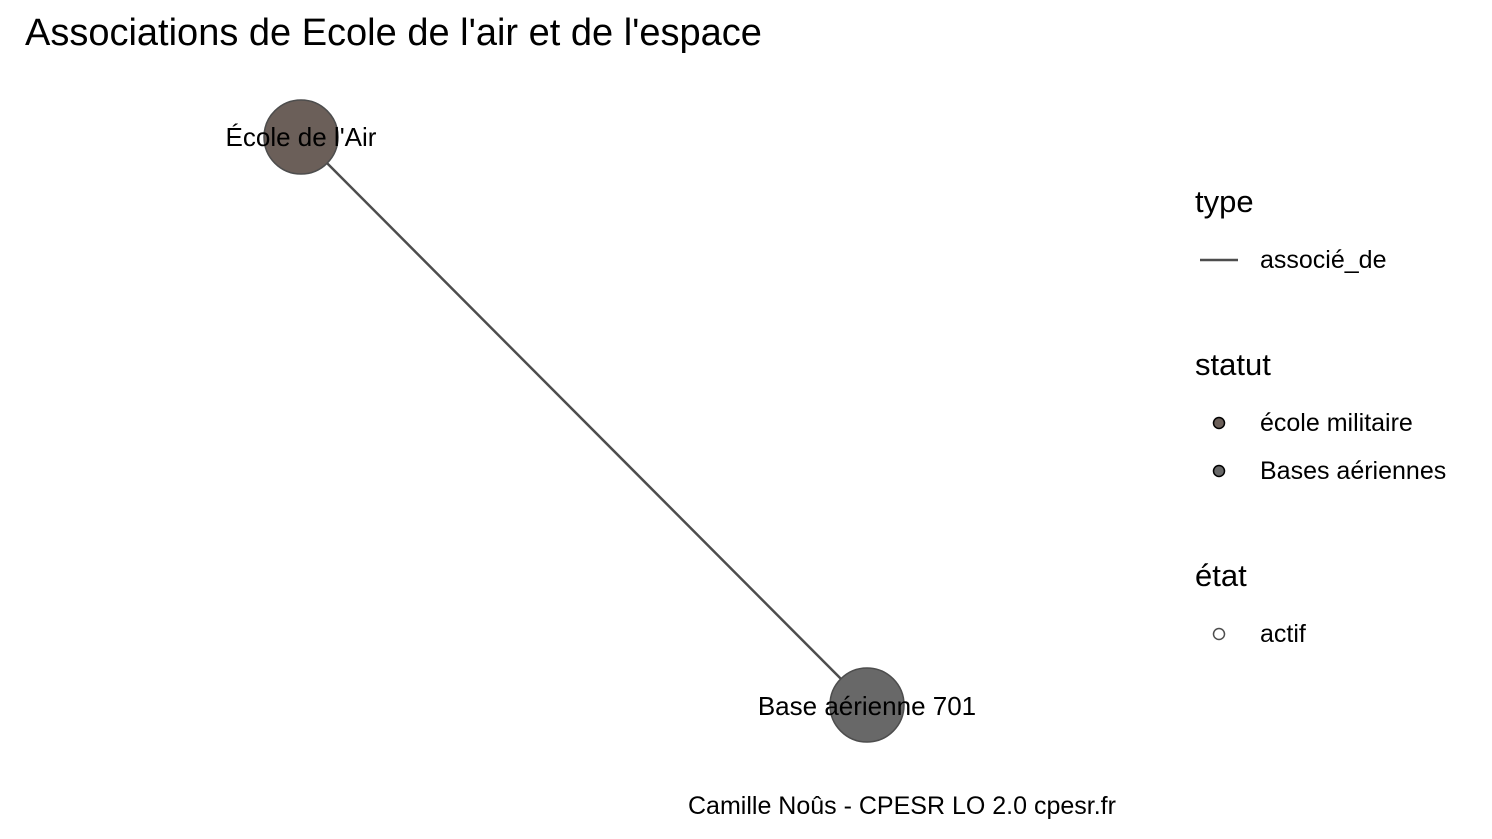  What do you see at coordinates (1219, 260) in the screenshot?
I see `legend-key-line-associe-de` at bounding box center [1219, 260].